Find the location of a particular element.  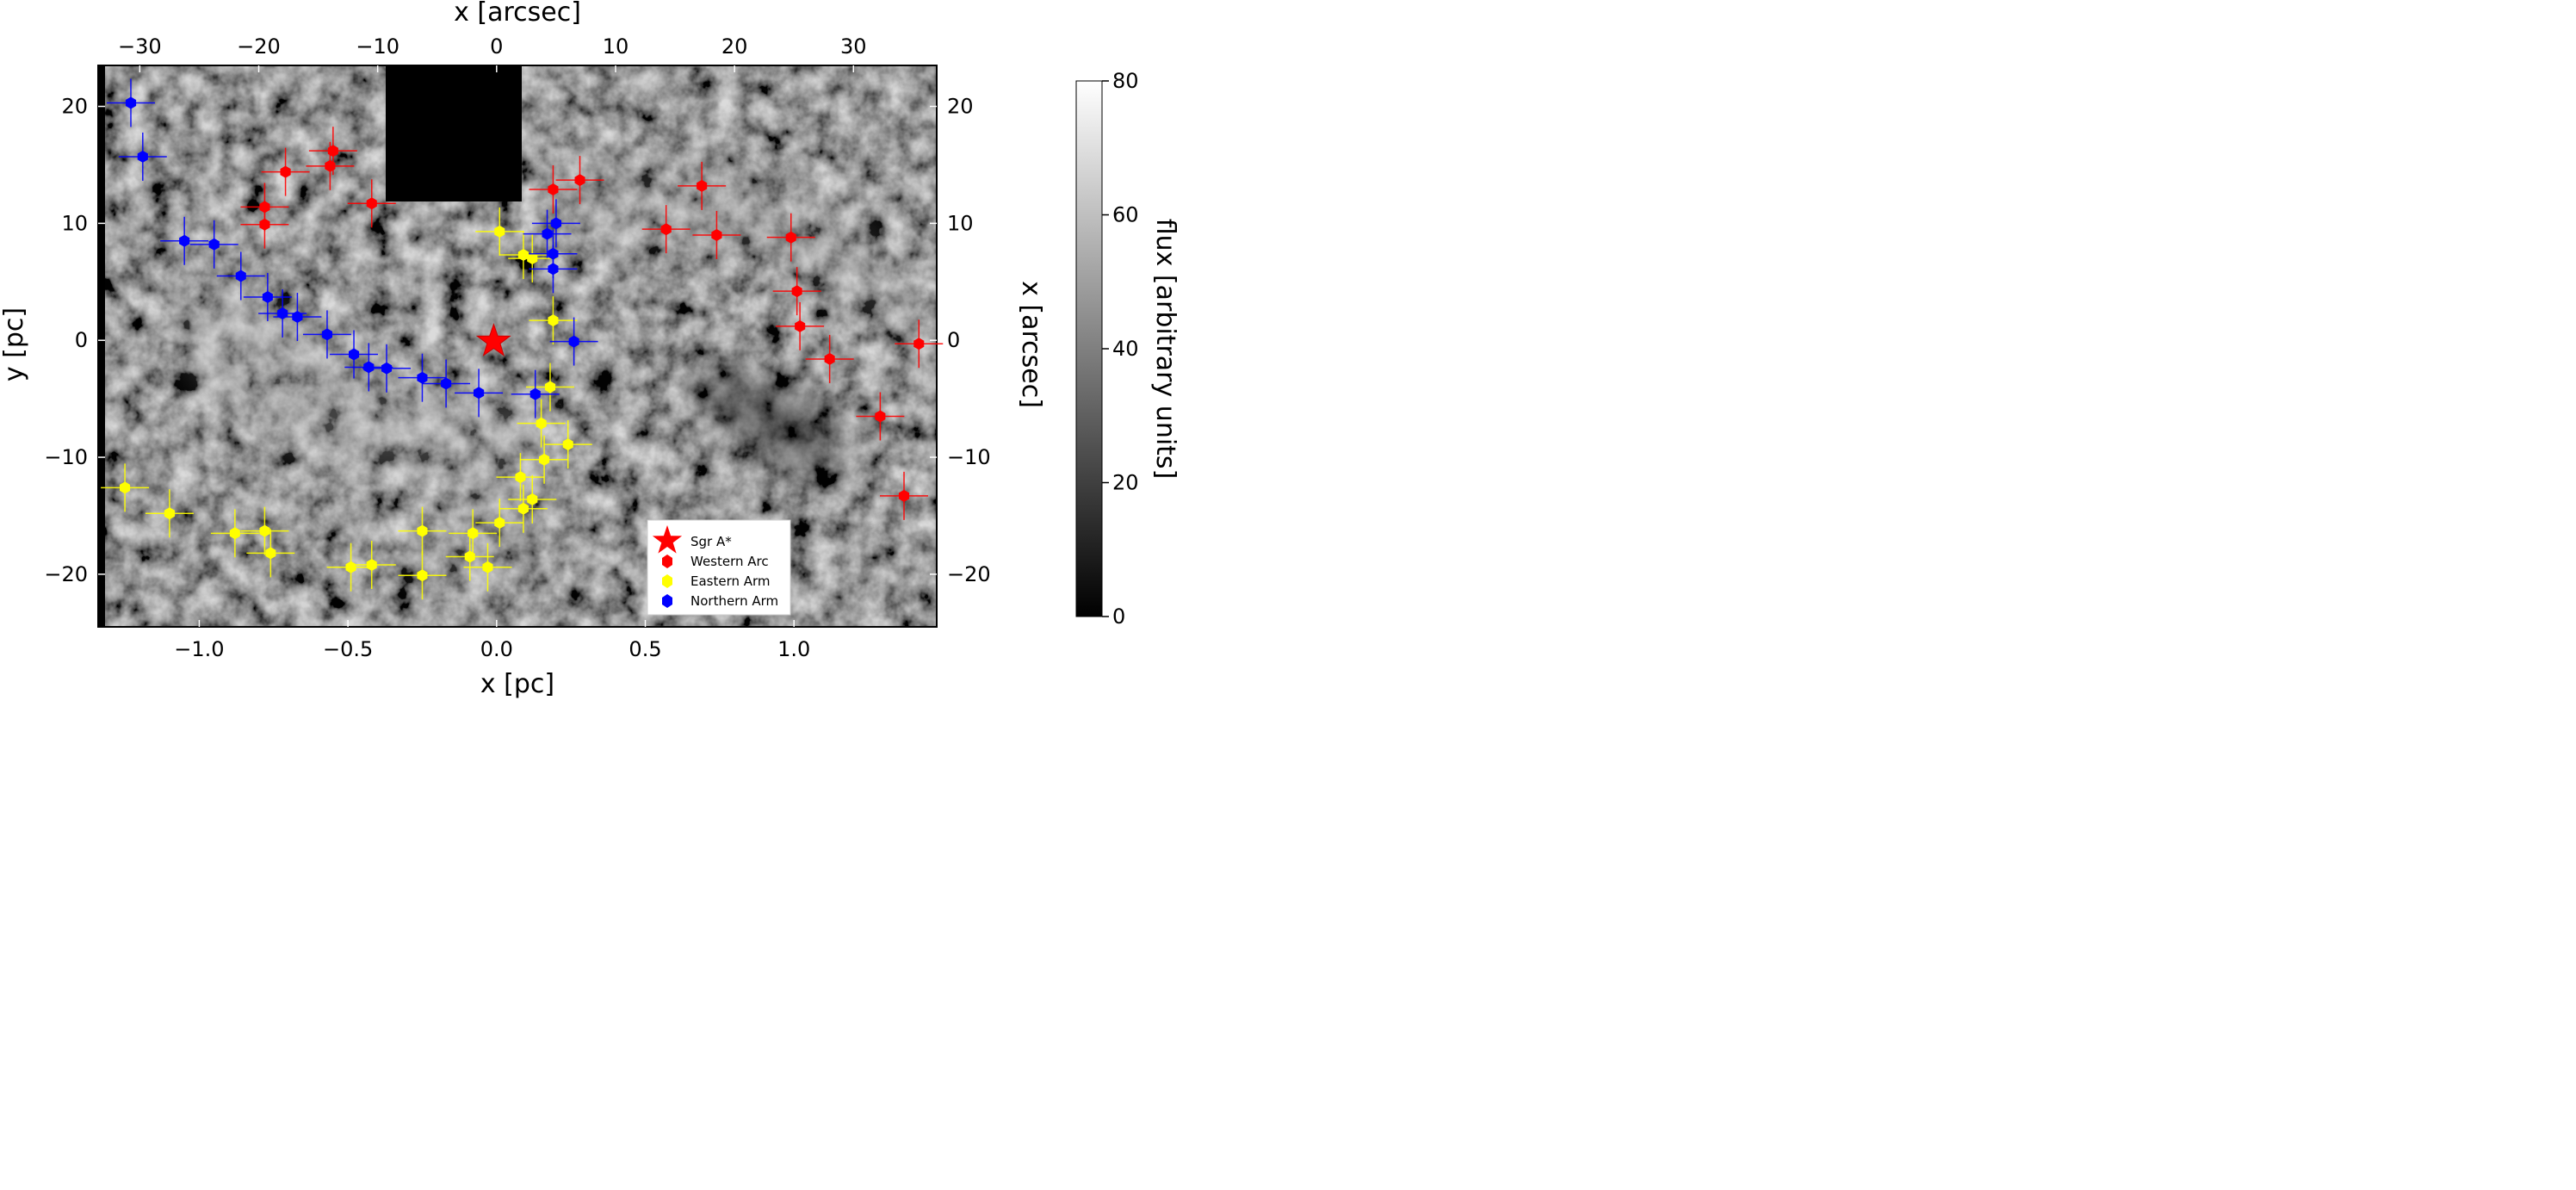

y-right-tick-label: 0 is located at coordinates (954, 340).